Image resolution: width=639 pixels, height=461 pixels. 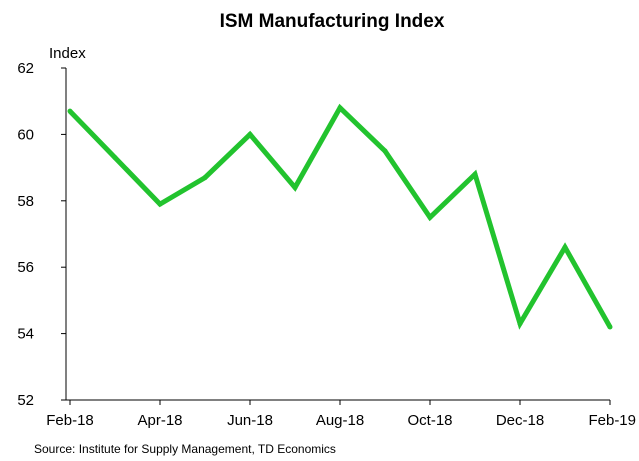 What do you see at coordinates (25, 134) in the screenshot?
I see `y-tick-label: 60` at bounding box center [25, 134].